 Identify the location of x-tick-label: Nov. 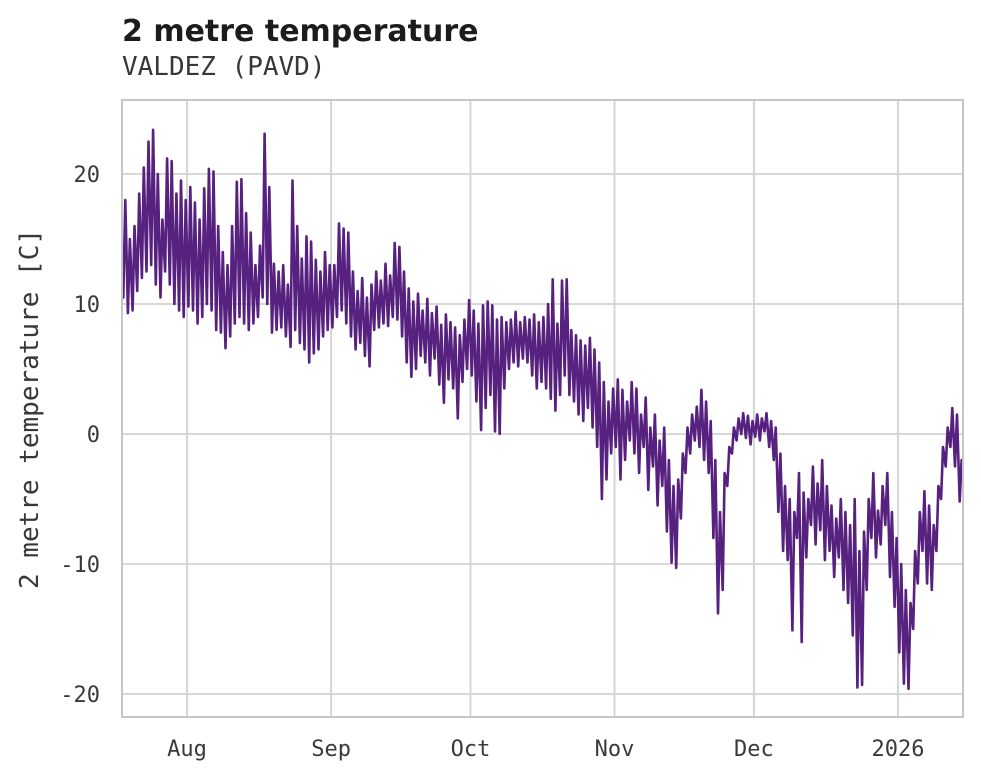
(615, 749).